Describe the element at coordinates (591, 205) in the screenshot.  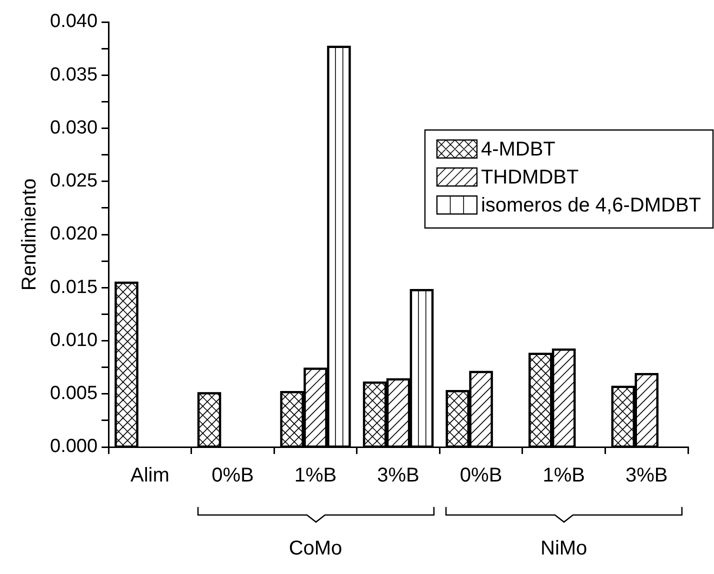
I see `legend-label: isomeros de 4,6-DMDBT` at that location.